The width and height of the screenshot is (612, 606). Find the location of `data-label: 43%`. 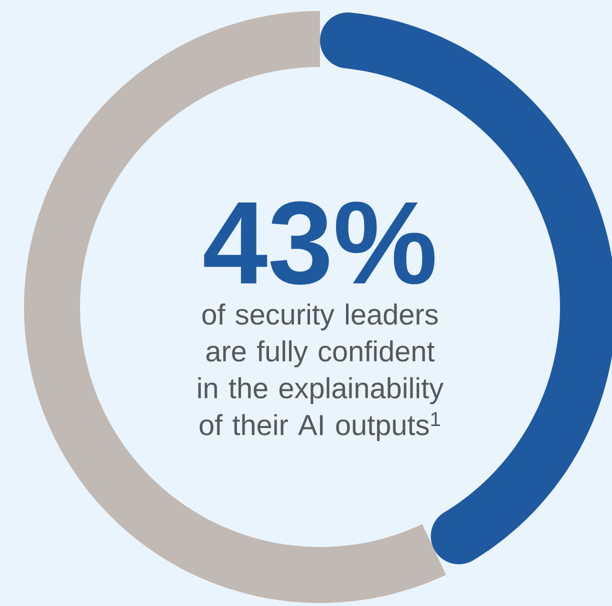

data-label: 43% is located at coordinates (319, 243).